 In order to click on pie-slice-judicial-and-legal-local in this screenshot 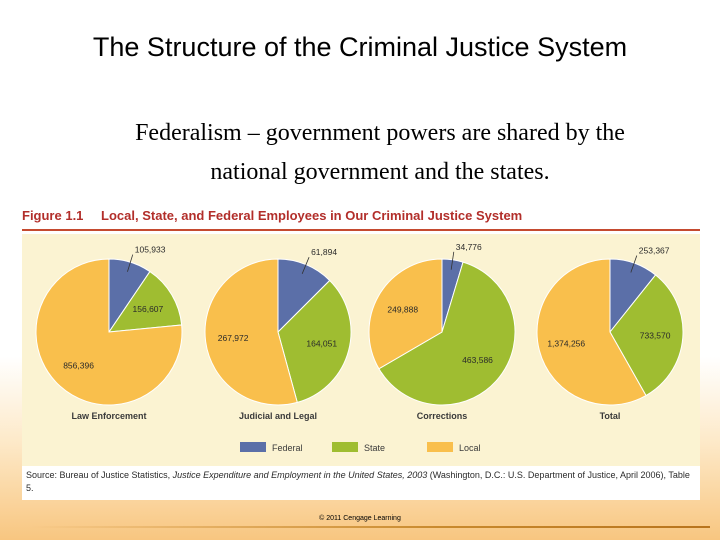, I will do `click(251, 332)`.